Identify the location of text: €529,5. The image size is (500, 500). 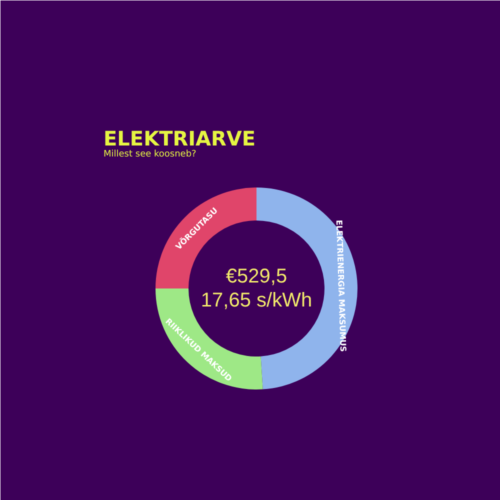
(257, 277).